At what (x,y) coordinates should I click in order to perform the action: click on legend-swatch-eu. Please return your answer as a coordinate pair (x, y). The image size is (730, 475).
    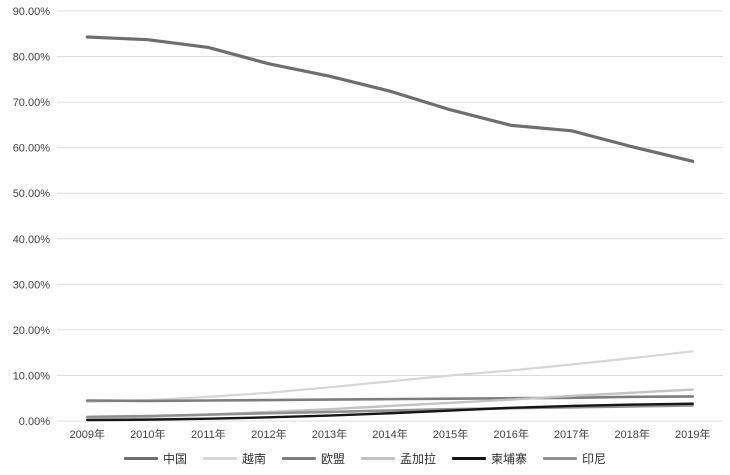
    Looking at the image, I should click on (298, 458).